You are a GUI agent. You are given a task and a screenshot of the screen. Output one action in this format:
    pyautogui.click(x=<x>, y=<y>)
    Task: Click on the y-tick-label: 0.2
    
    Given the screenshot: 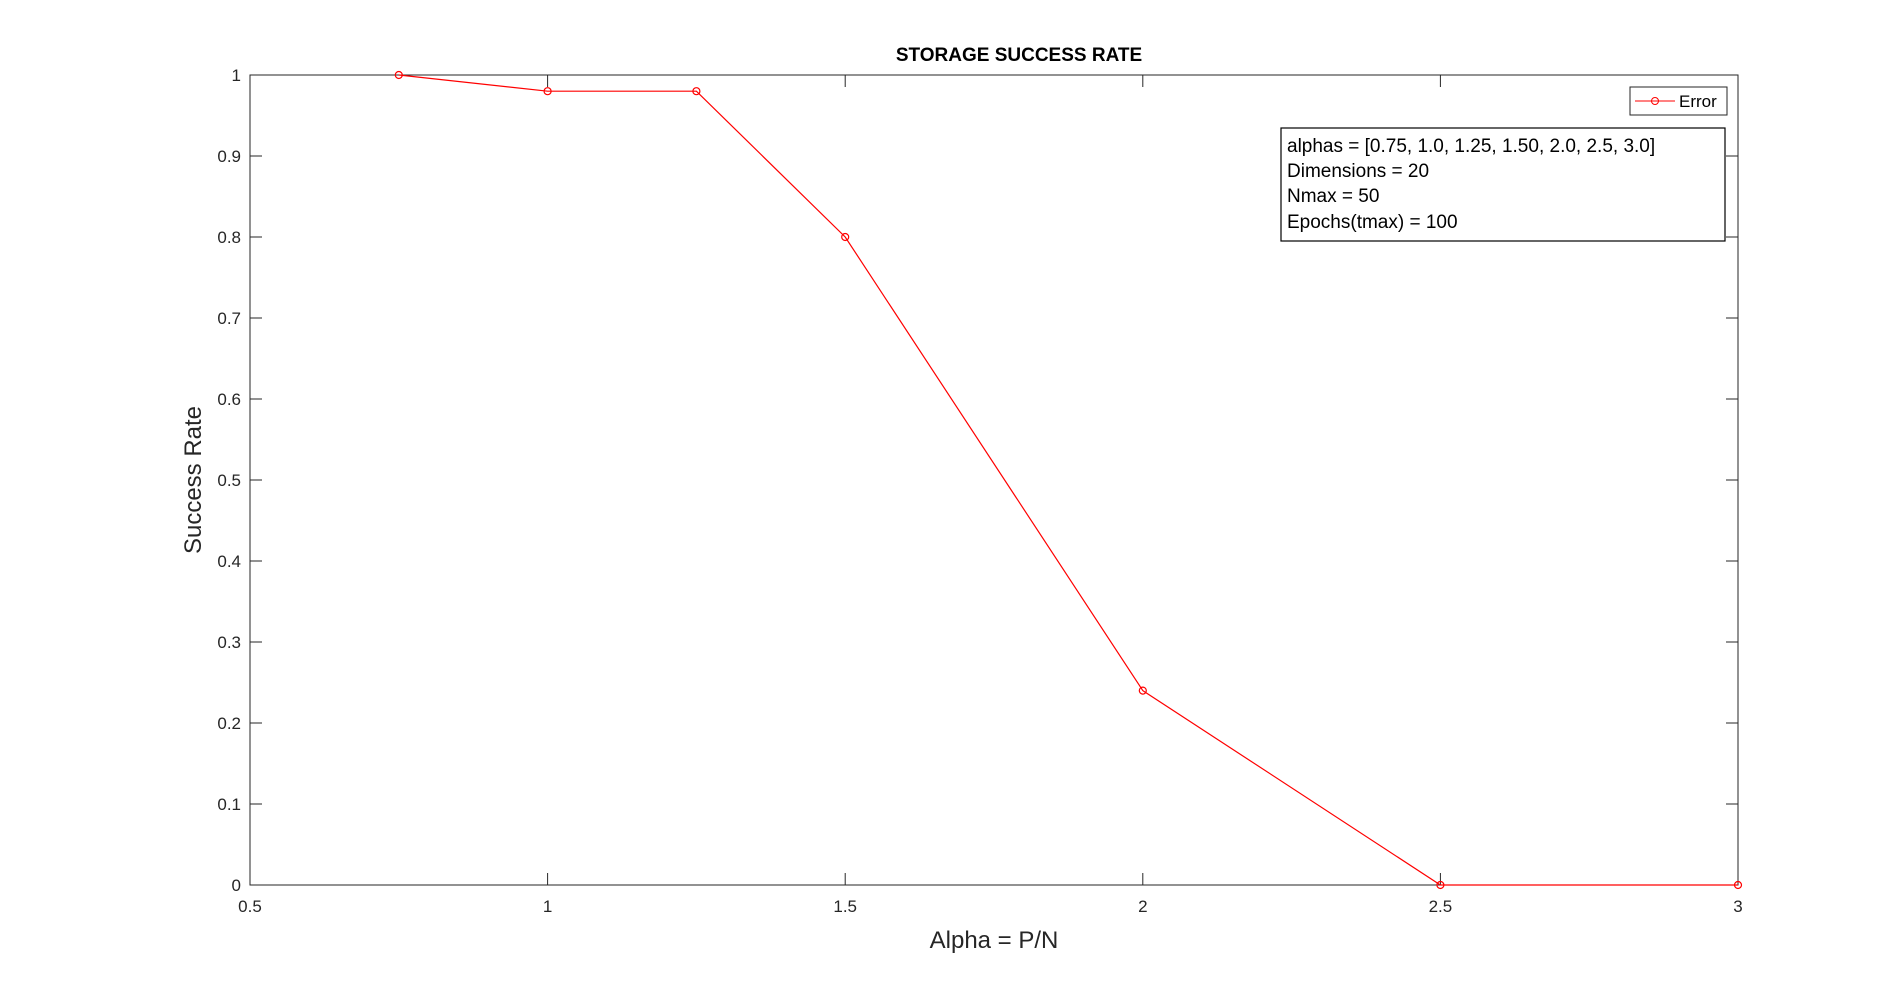 What is the action you would take?
    pyautogui.click(x=229, y=723)
    